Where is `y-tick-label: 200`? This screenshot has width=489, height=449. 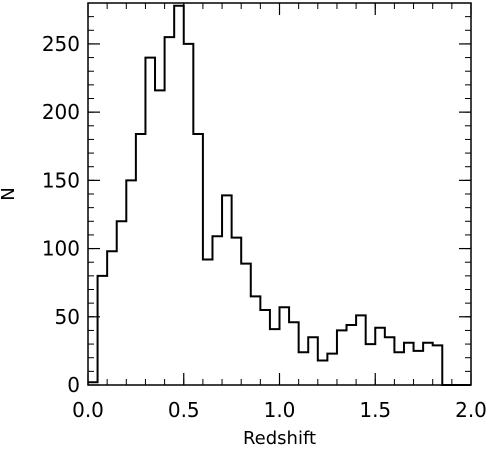
y-tick-label: 200 is located at coordinates (61, 112).